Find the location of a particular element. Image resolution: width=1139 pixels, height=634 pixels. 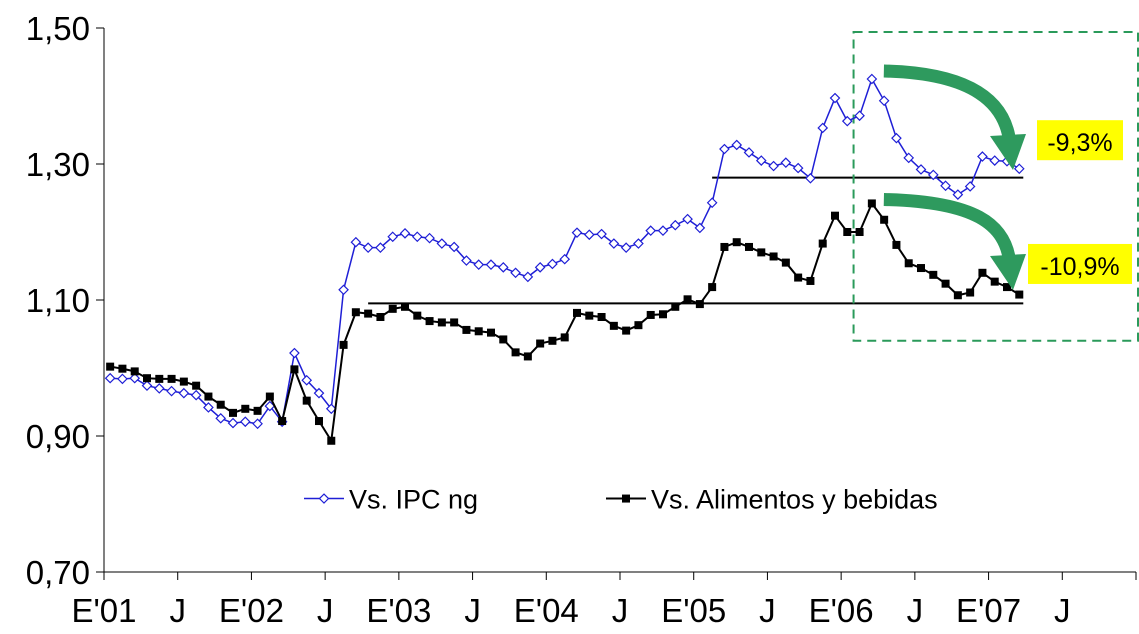

legend-marker-alimentos-bebidas is located at coordinates (626, 498).